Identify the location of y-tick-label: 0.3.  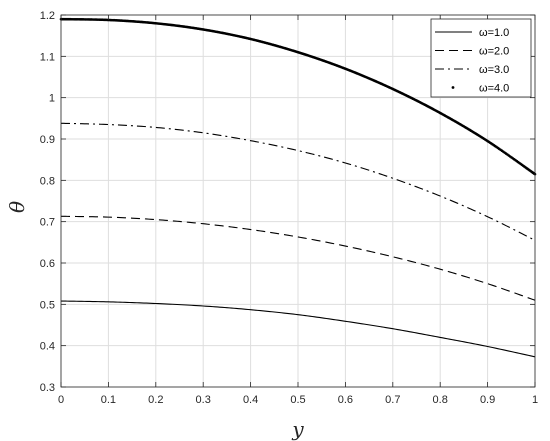
(47, 388).